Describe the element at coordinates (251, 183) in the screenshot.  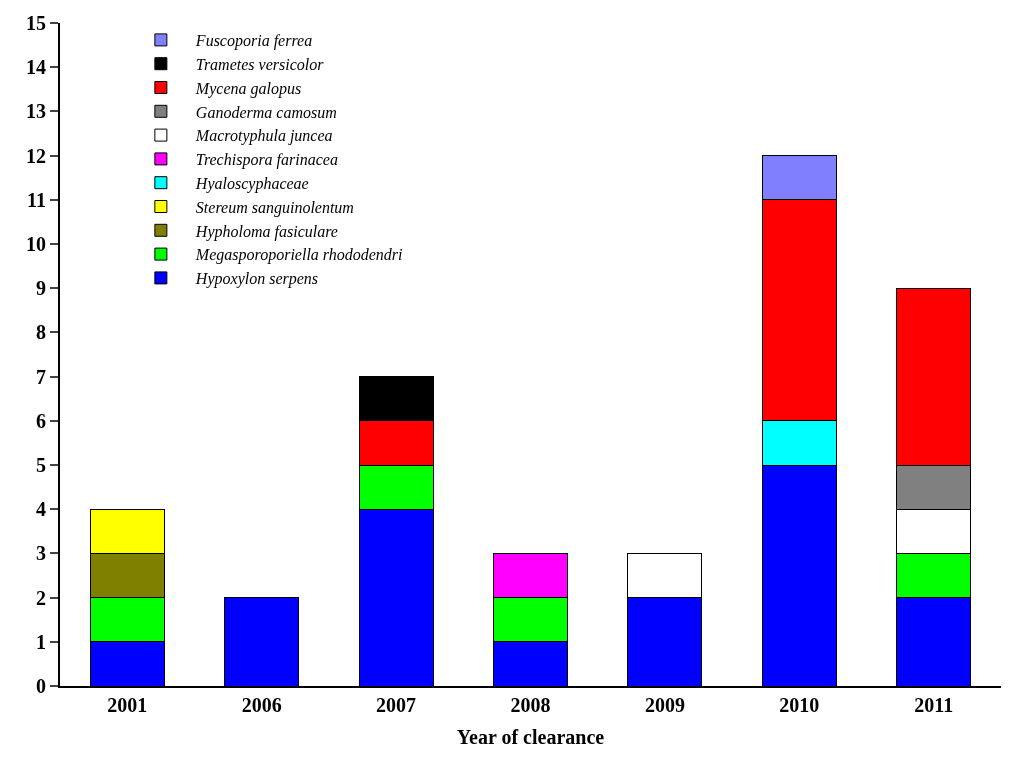
I see `legend-label: Hyaloscyphaceae` at that location.